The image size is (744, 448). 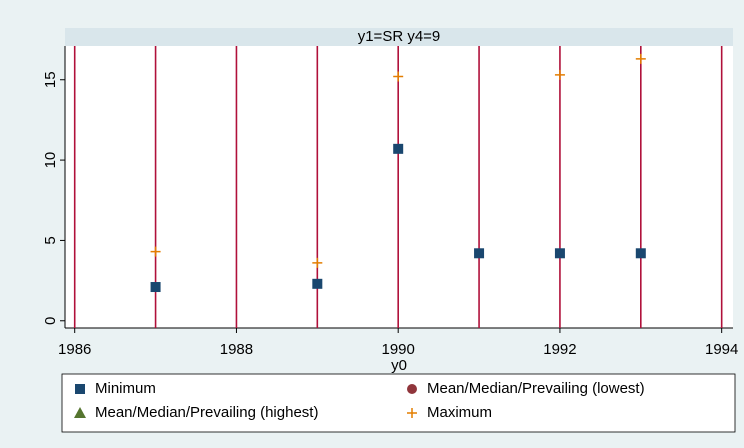 I want to click on x-tick-label: 1990, so click(x=398, y=349).